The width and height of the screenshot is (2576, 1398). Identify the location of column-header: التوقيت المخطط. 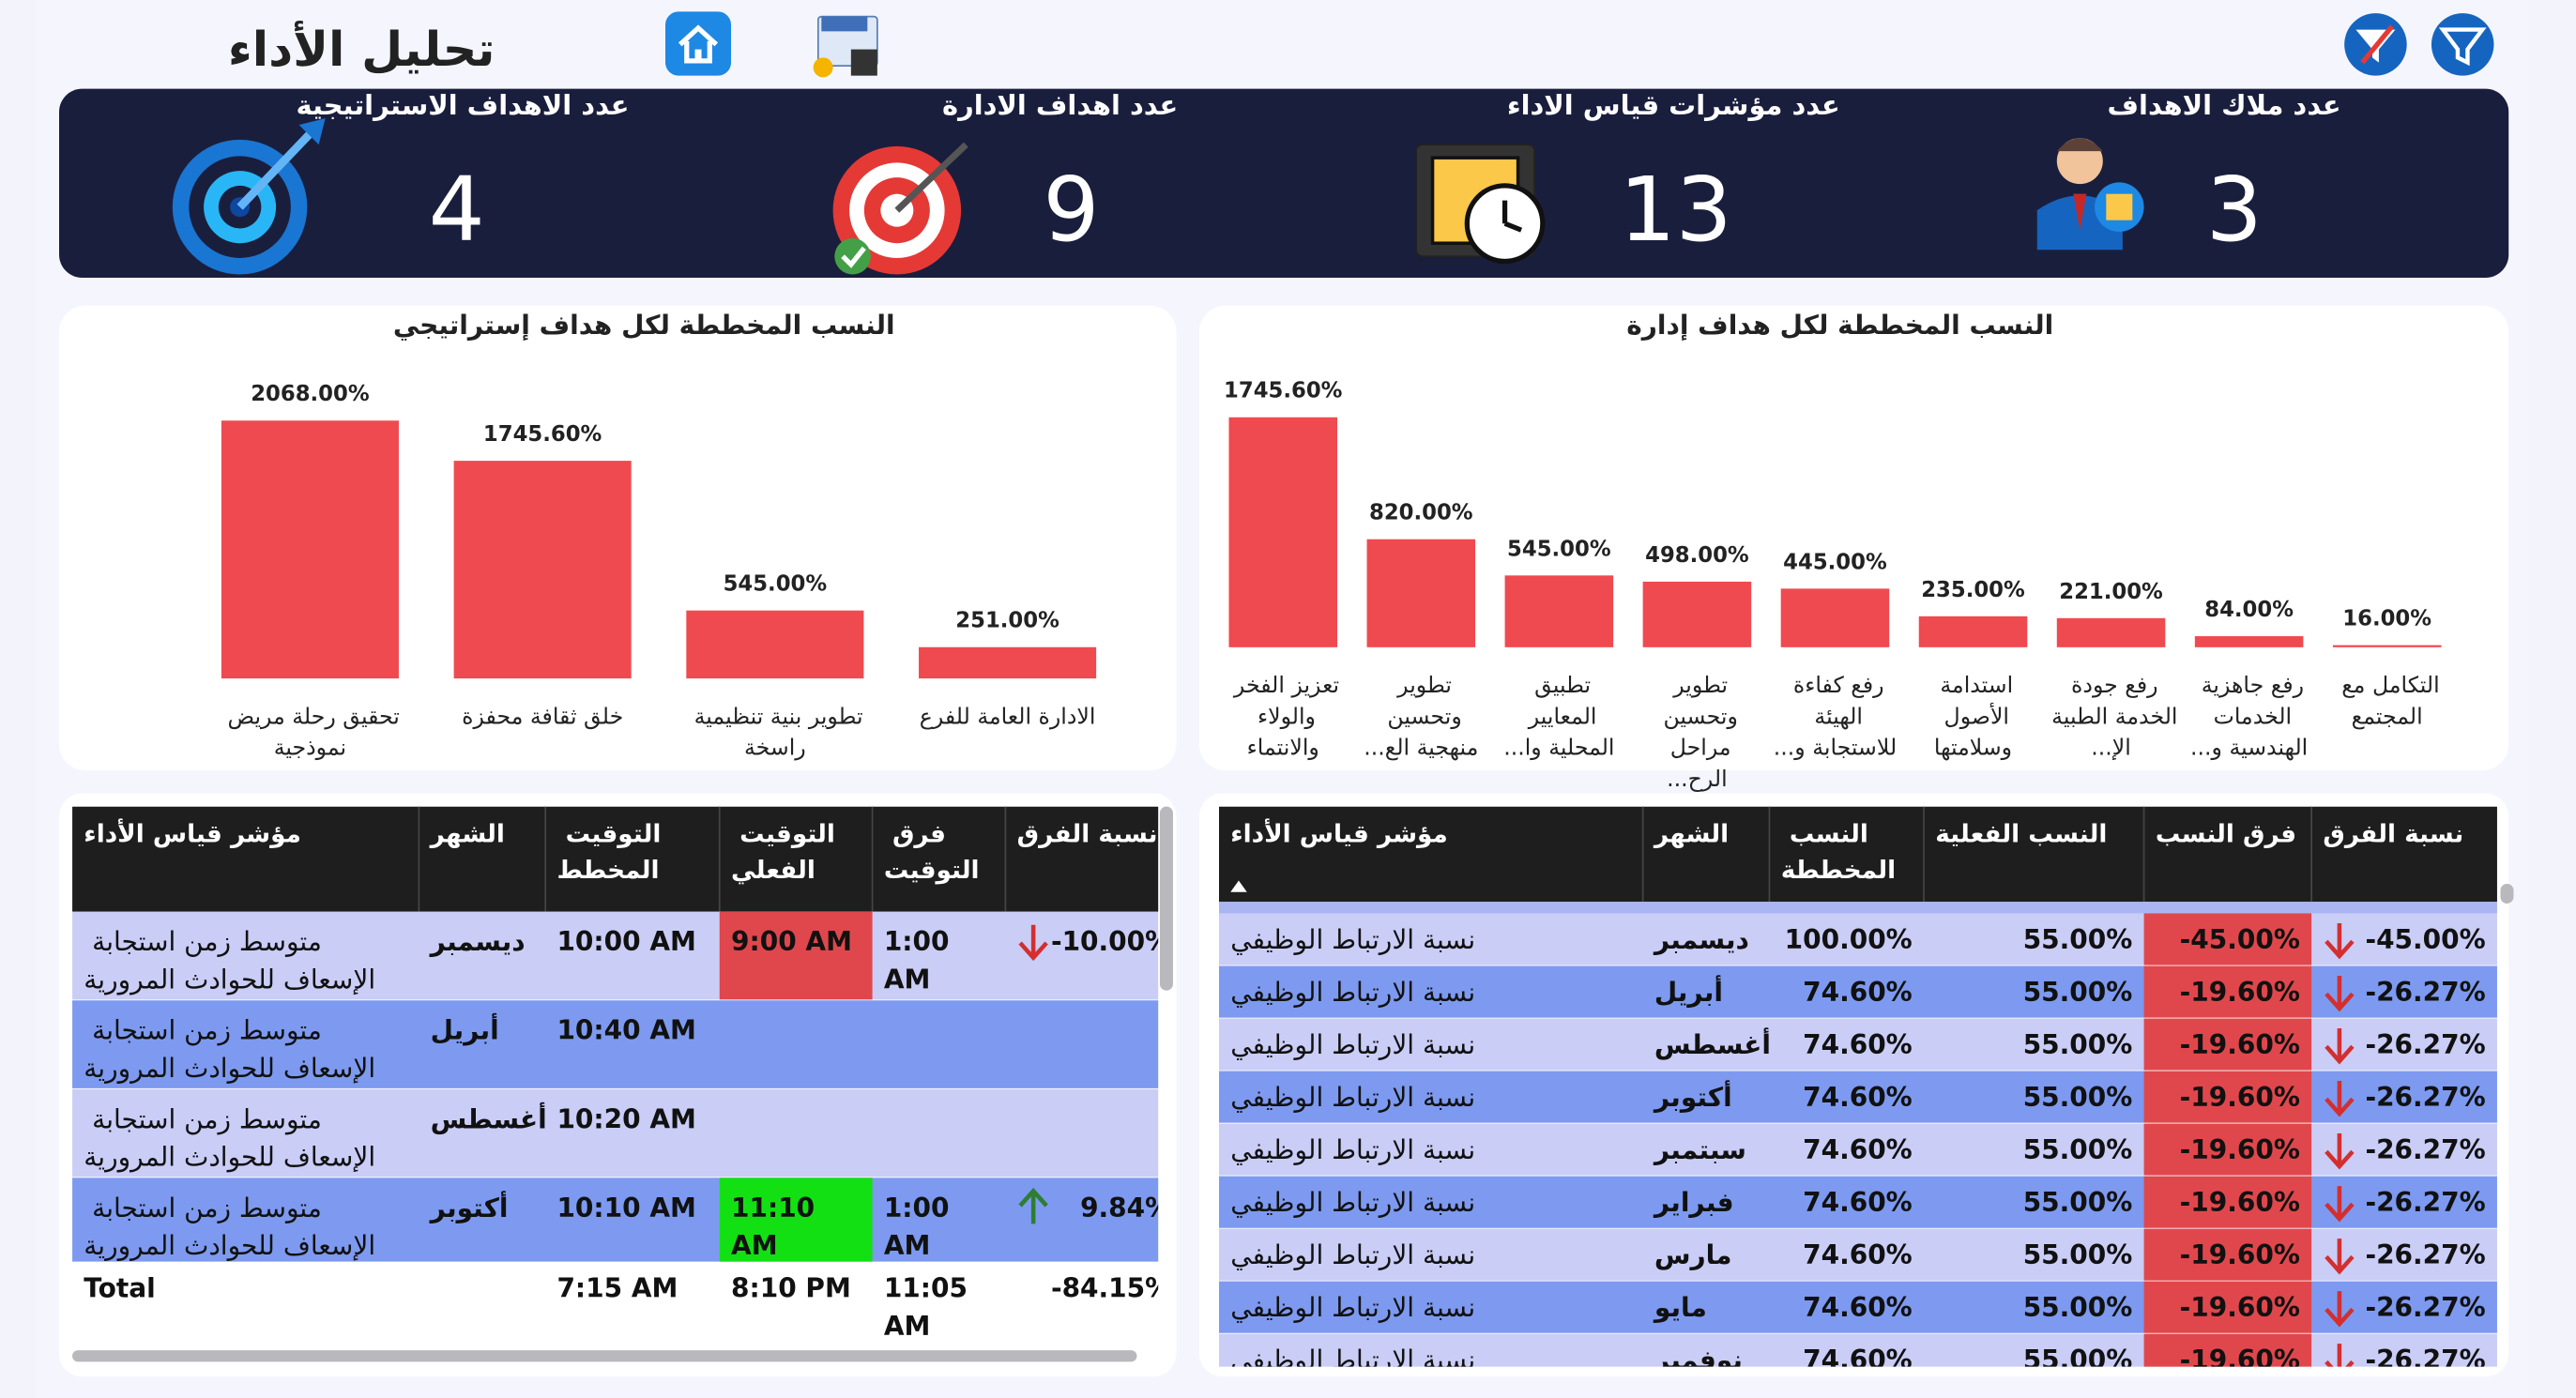
(608, 852).